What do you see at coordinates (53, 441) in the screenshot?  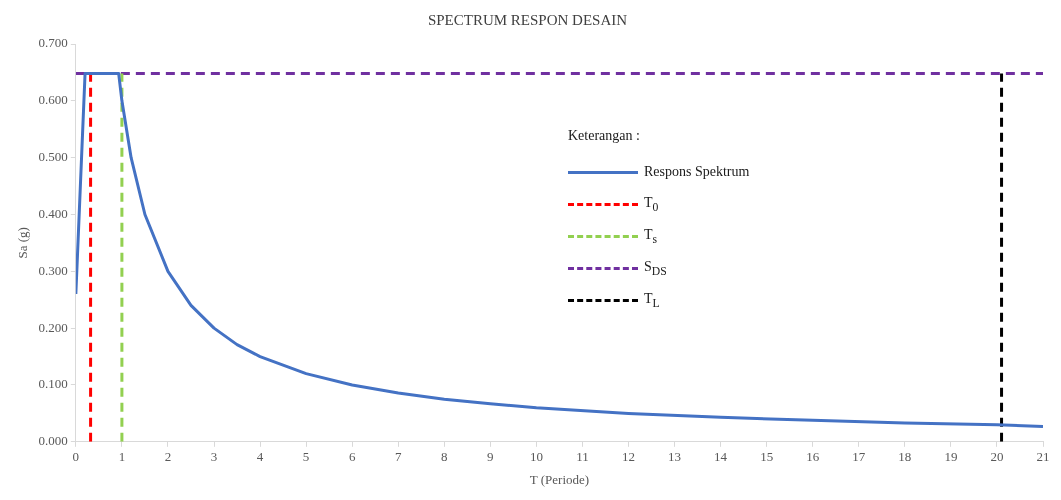 I see `y-tick-label: 0.000` at bounding box center [53, 441].